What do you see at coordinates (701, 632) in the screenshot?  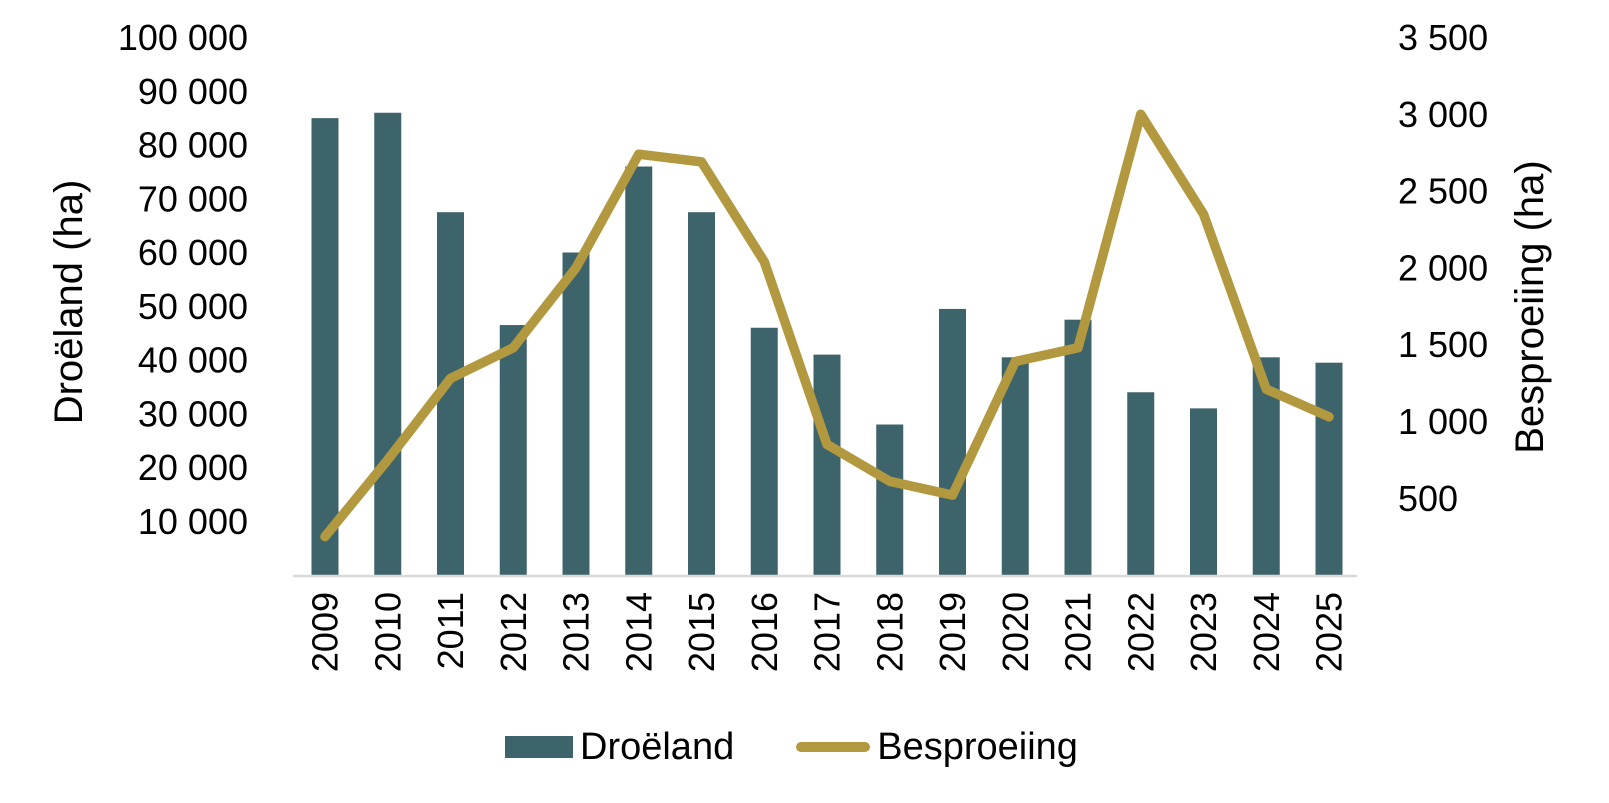 I see `x-tick-label-2015: 2015` at bounding box center [701, 632].